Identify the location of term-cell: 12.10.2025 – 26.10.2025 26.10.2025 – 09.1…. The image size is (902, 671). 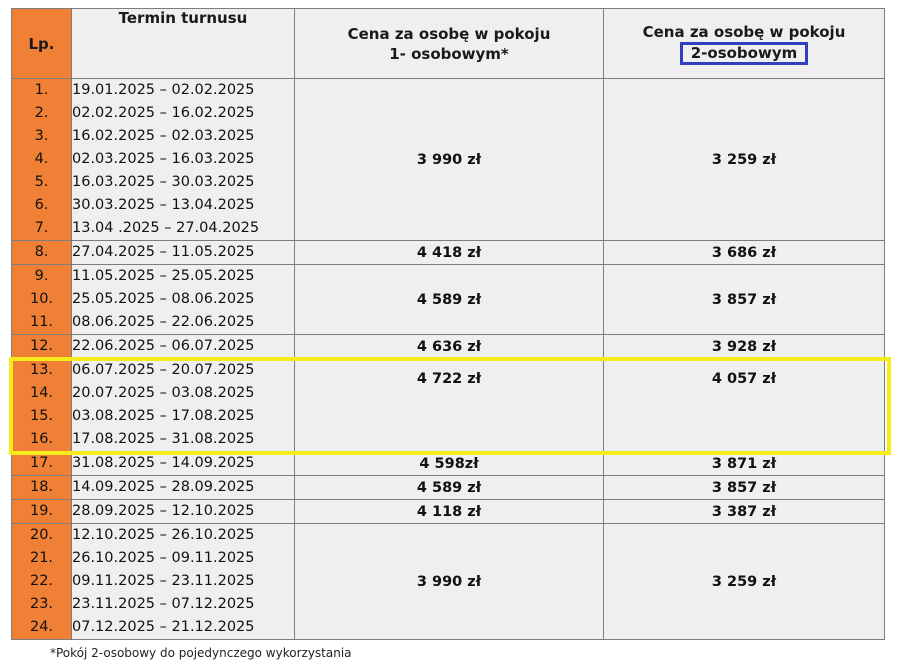
(183, 581).